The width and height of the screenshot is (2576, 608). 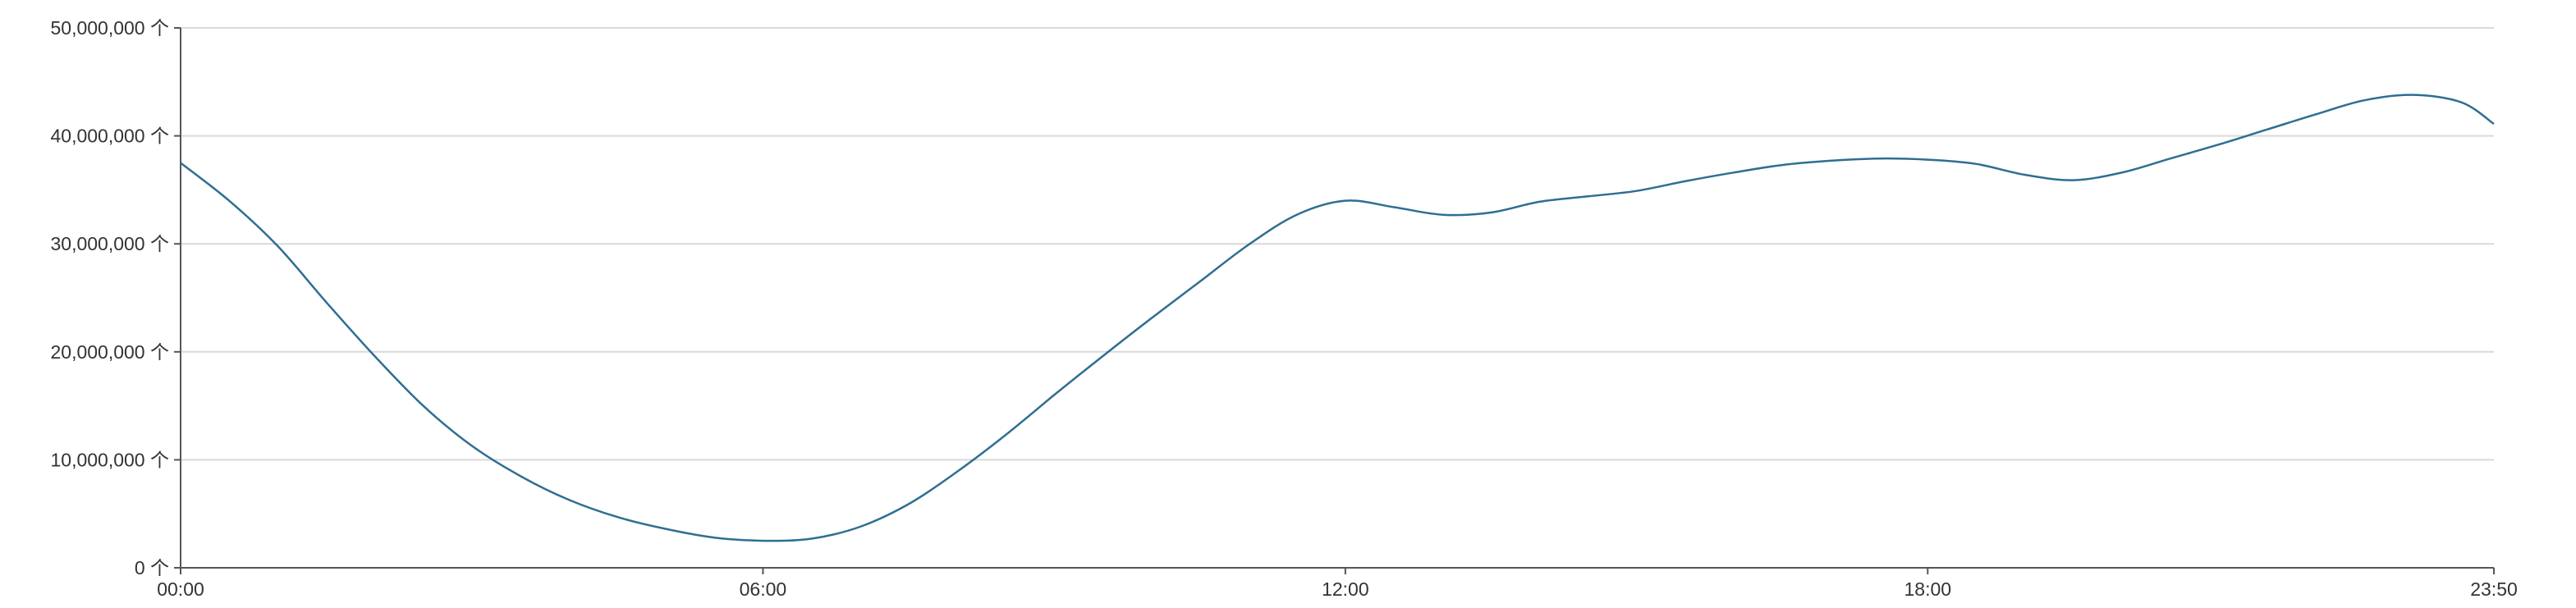 What do you see at coordinates (110, 459) in the screenshot?
I see `y-tick-label: 10,000,000 个` at bounding box center [110, 459].